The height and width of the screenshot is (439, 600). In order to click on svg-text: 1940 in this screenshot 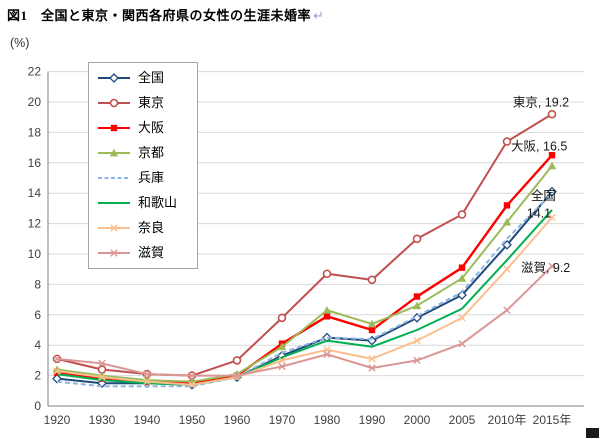, I will do `click(147, 420)`.